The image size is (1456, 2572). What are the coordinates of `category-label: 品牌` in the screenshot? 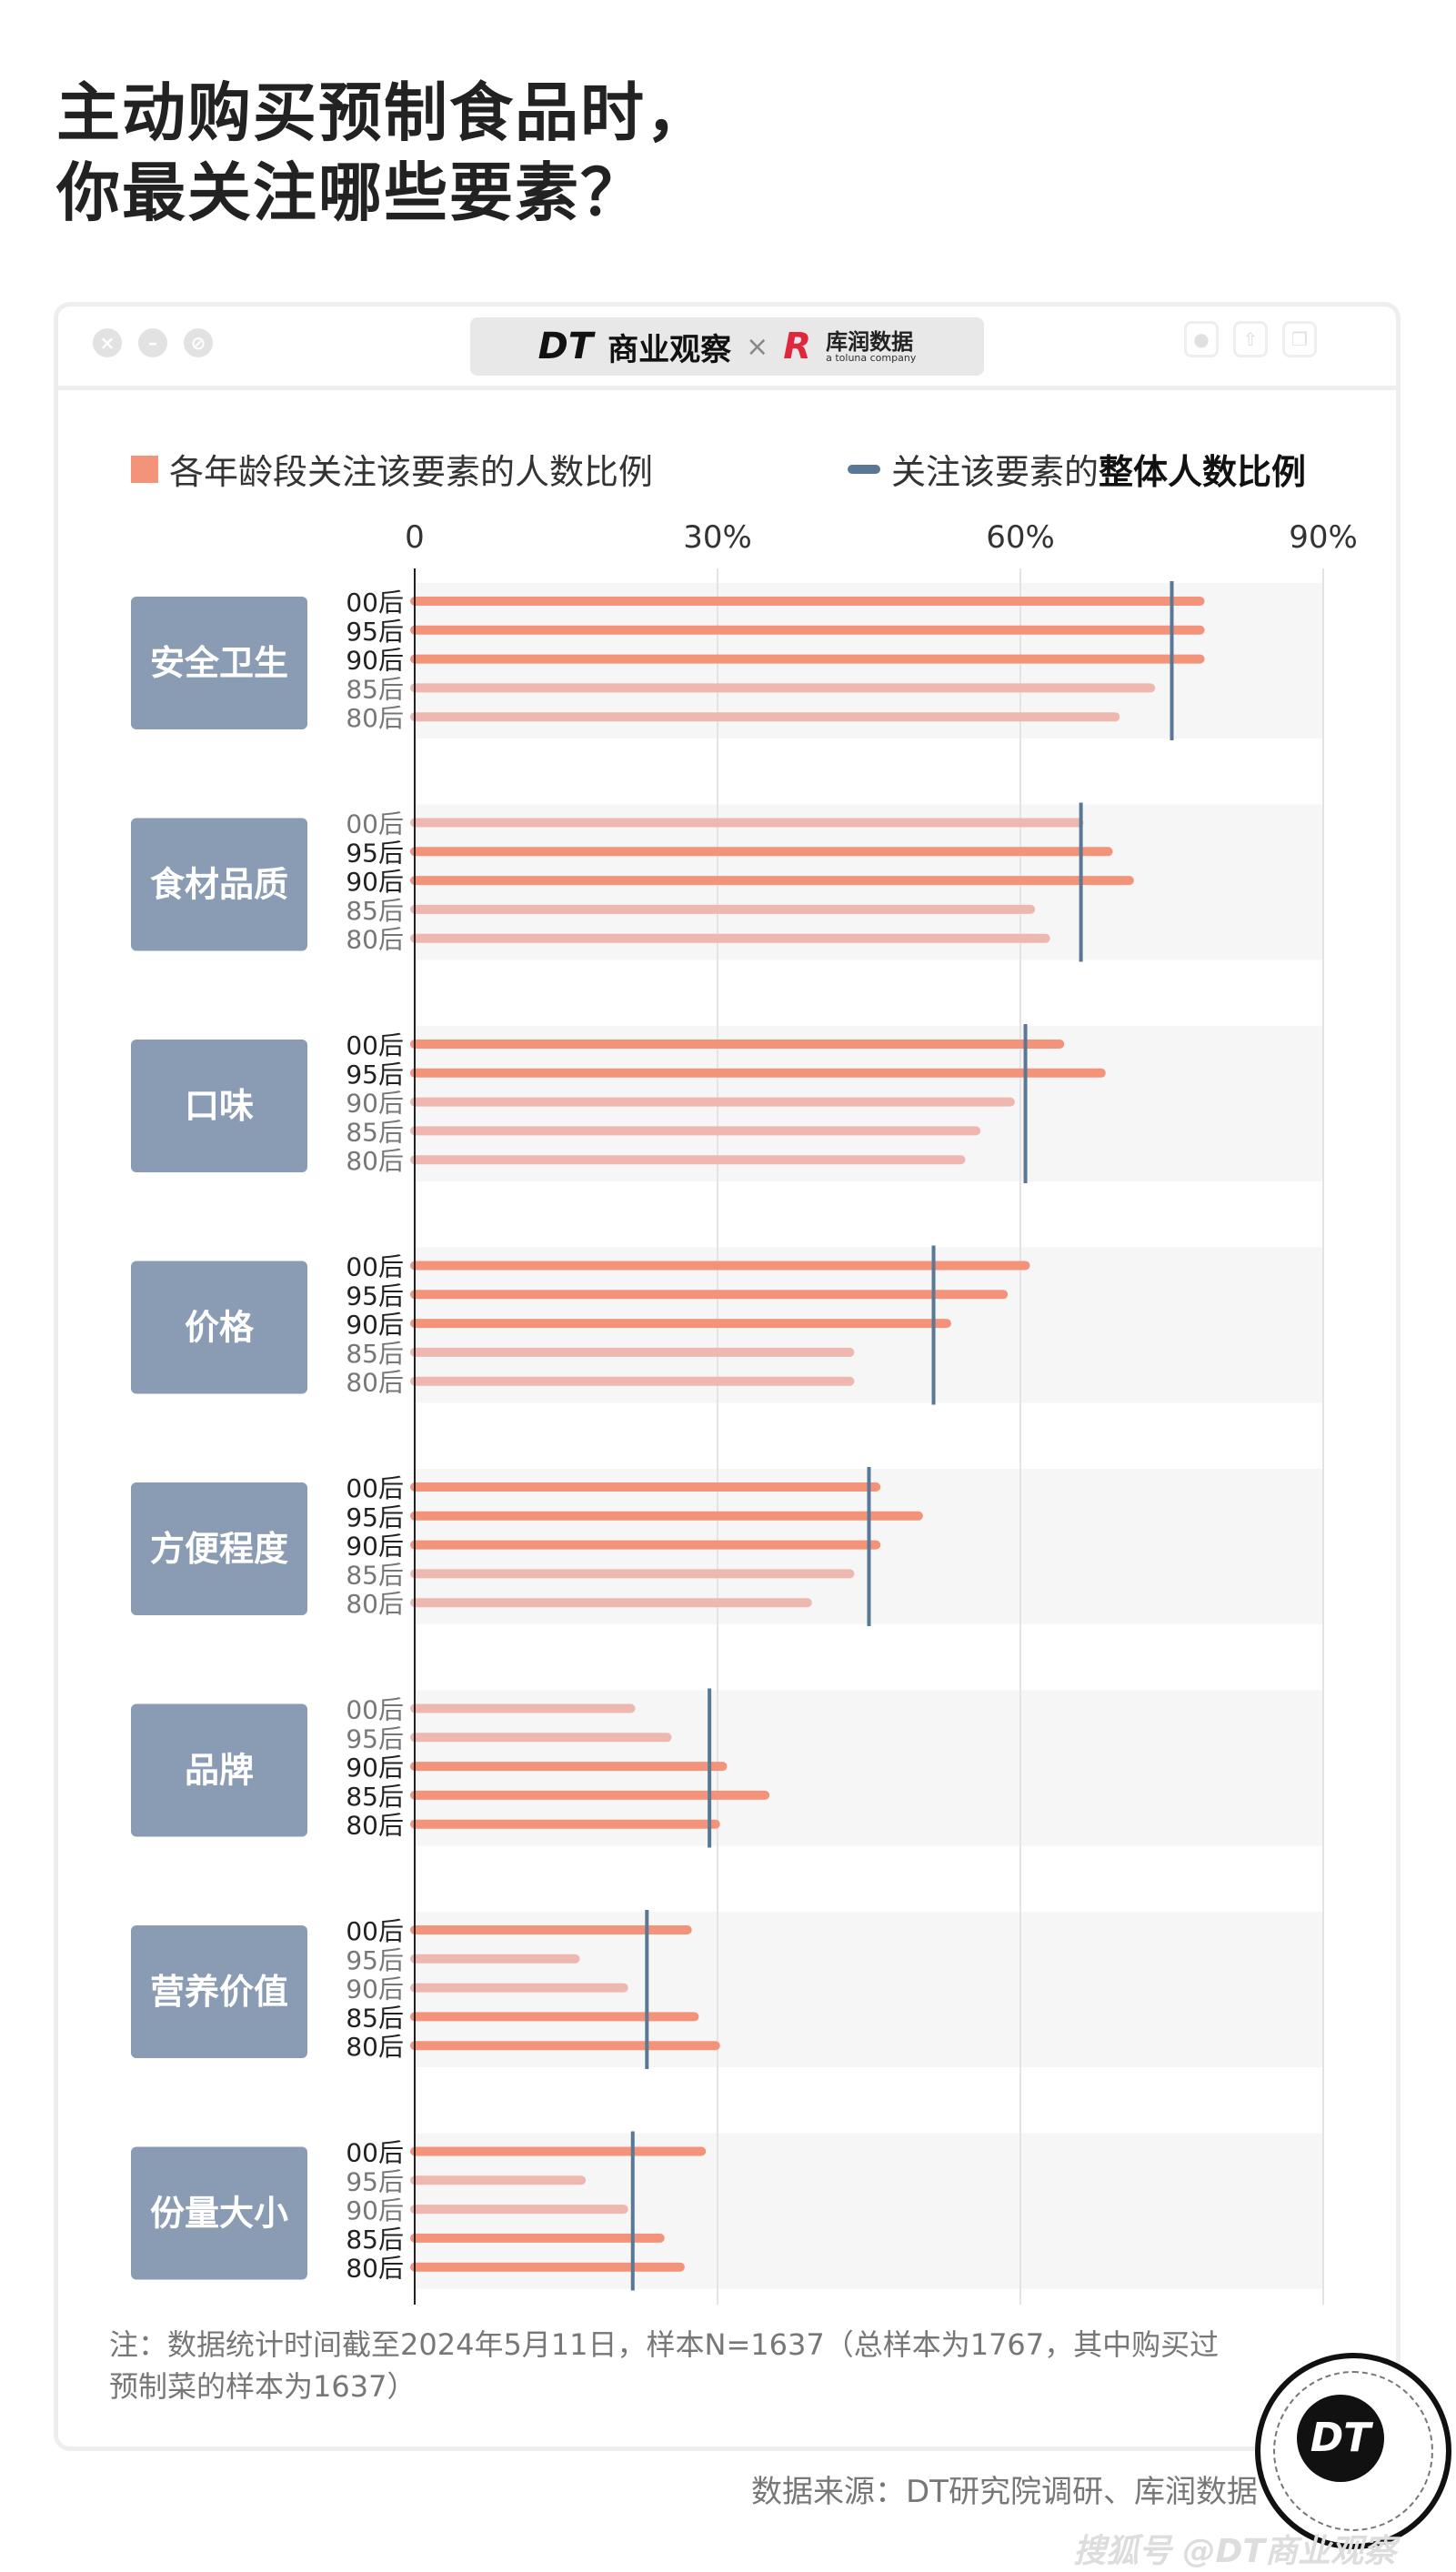 It's located at (220, 1771).